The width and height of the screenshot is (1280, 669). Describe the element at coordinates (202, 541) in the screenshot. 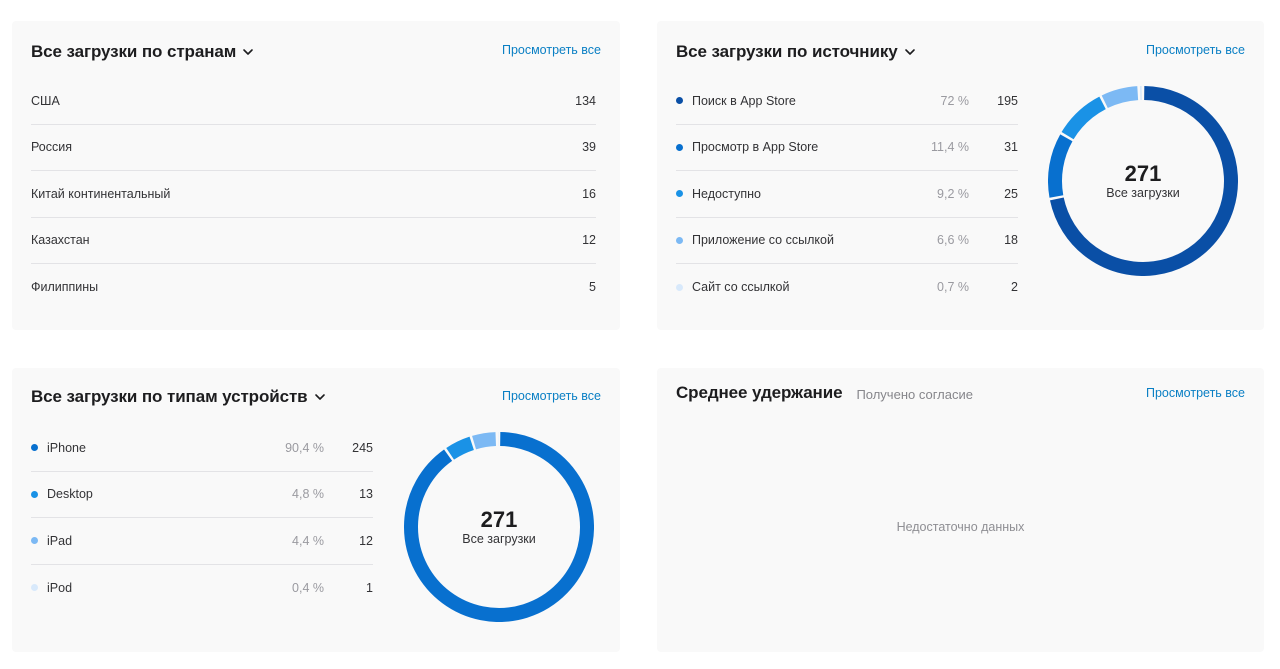

I see `list-item: iPad 4,4 % 12` at that location.